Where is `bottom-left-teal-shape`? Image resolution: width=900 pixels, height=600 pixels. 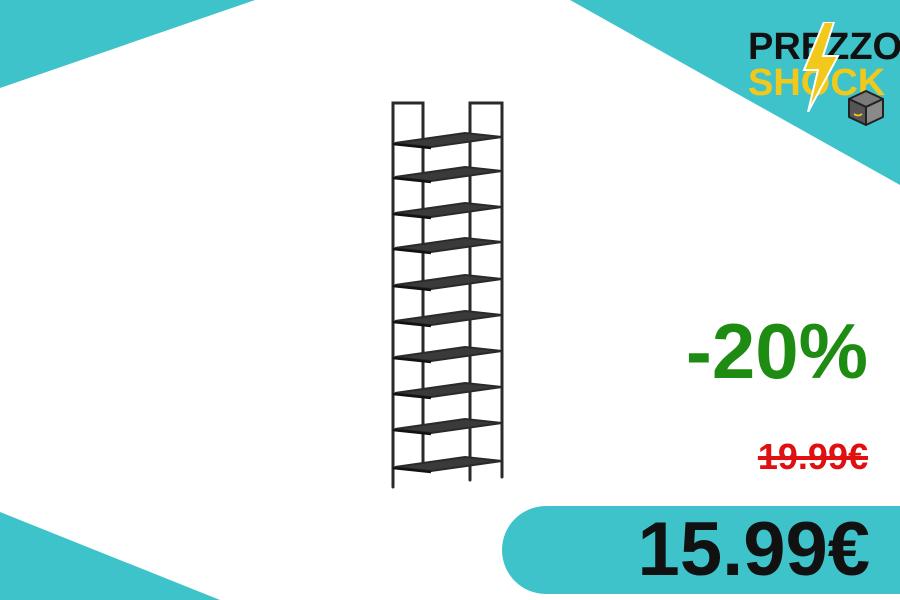
bottom-left-teal-shape is located at coordinates (110, 556).